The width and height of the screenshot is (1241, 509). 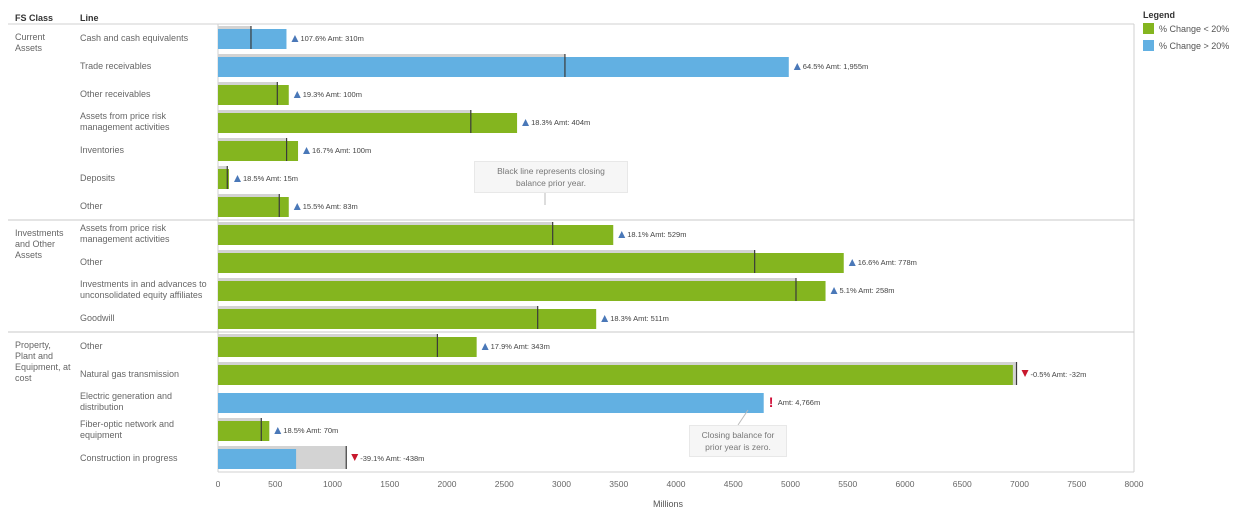 What do you see at coordinates (341, 150) in the screenshot?
I see `data-label: 16.7% Amt: 100m` at bounding box center [341, 150].